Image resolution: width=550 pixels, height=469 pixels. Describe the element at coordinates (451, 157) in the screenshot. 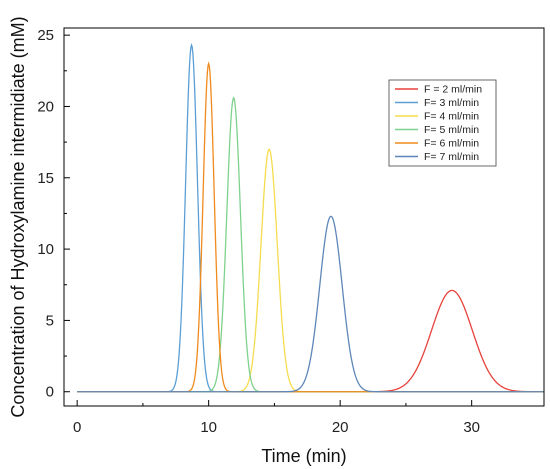

I see `legend-label: F= 7 ml/min` at that location.